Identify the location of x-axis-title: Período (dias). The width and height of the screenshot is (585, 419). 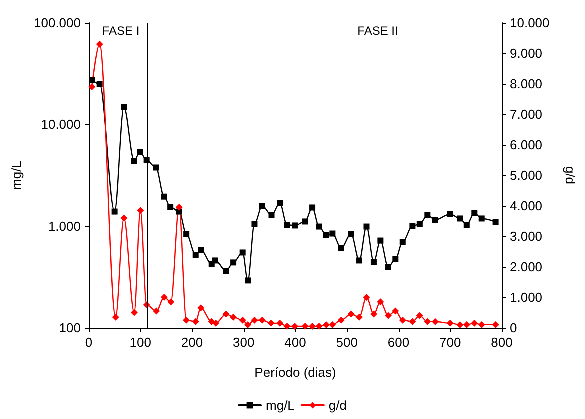
(295, 372).